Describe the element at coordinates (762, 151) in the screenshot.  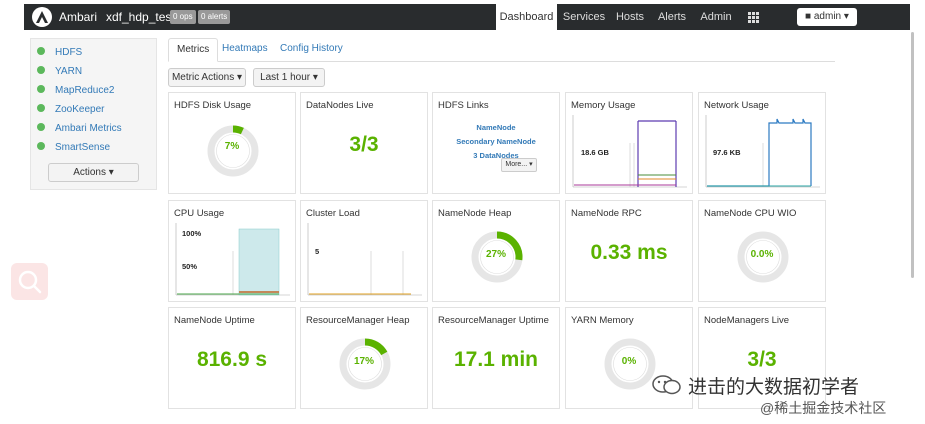
I see `network-usage-graph` at that location.